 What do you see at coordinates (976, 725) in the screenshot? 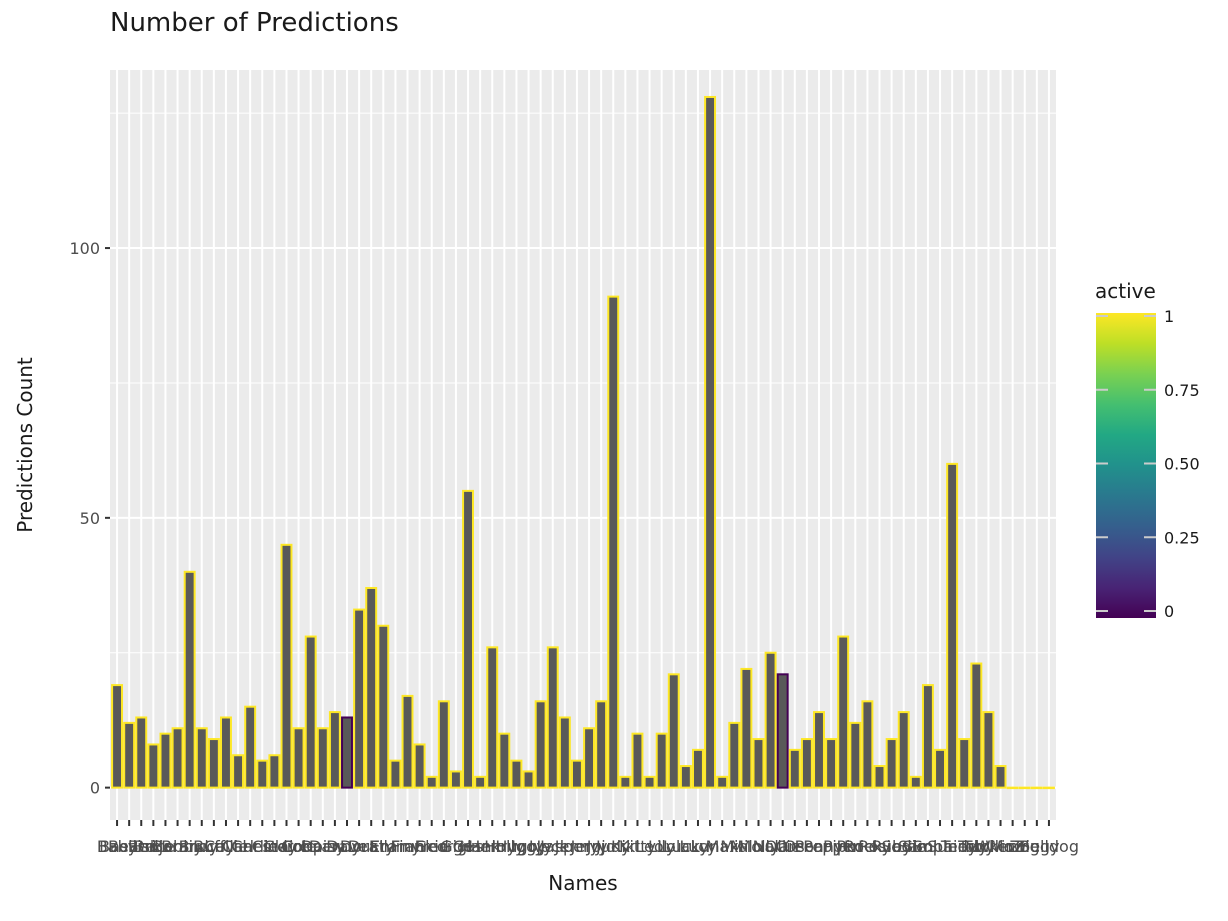
I see `bar-toby` at bounding box center [976, 725].